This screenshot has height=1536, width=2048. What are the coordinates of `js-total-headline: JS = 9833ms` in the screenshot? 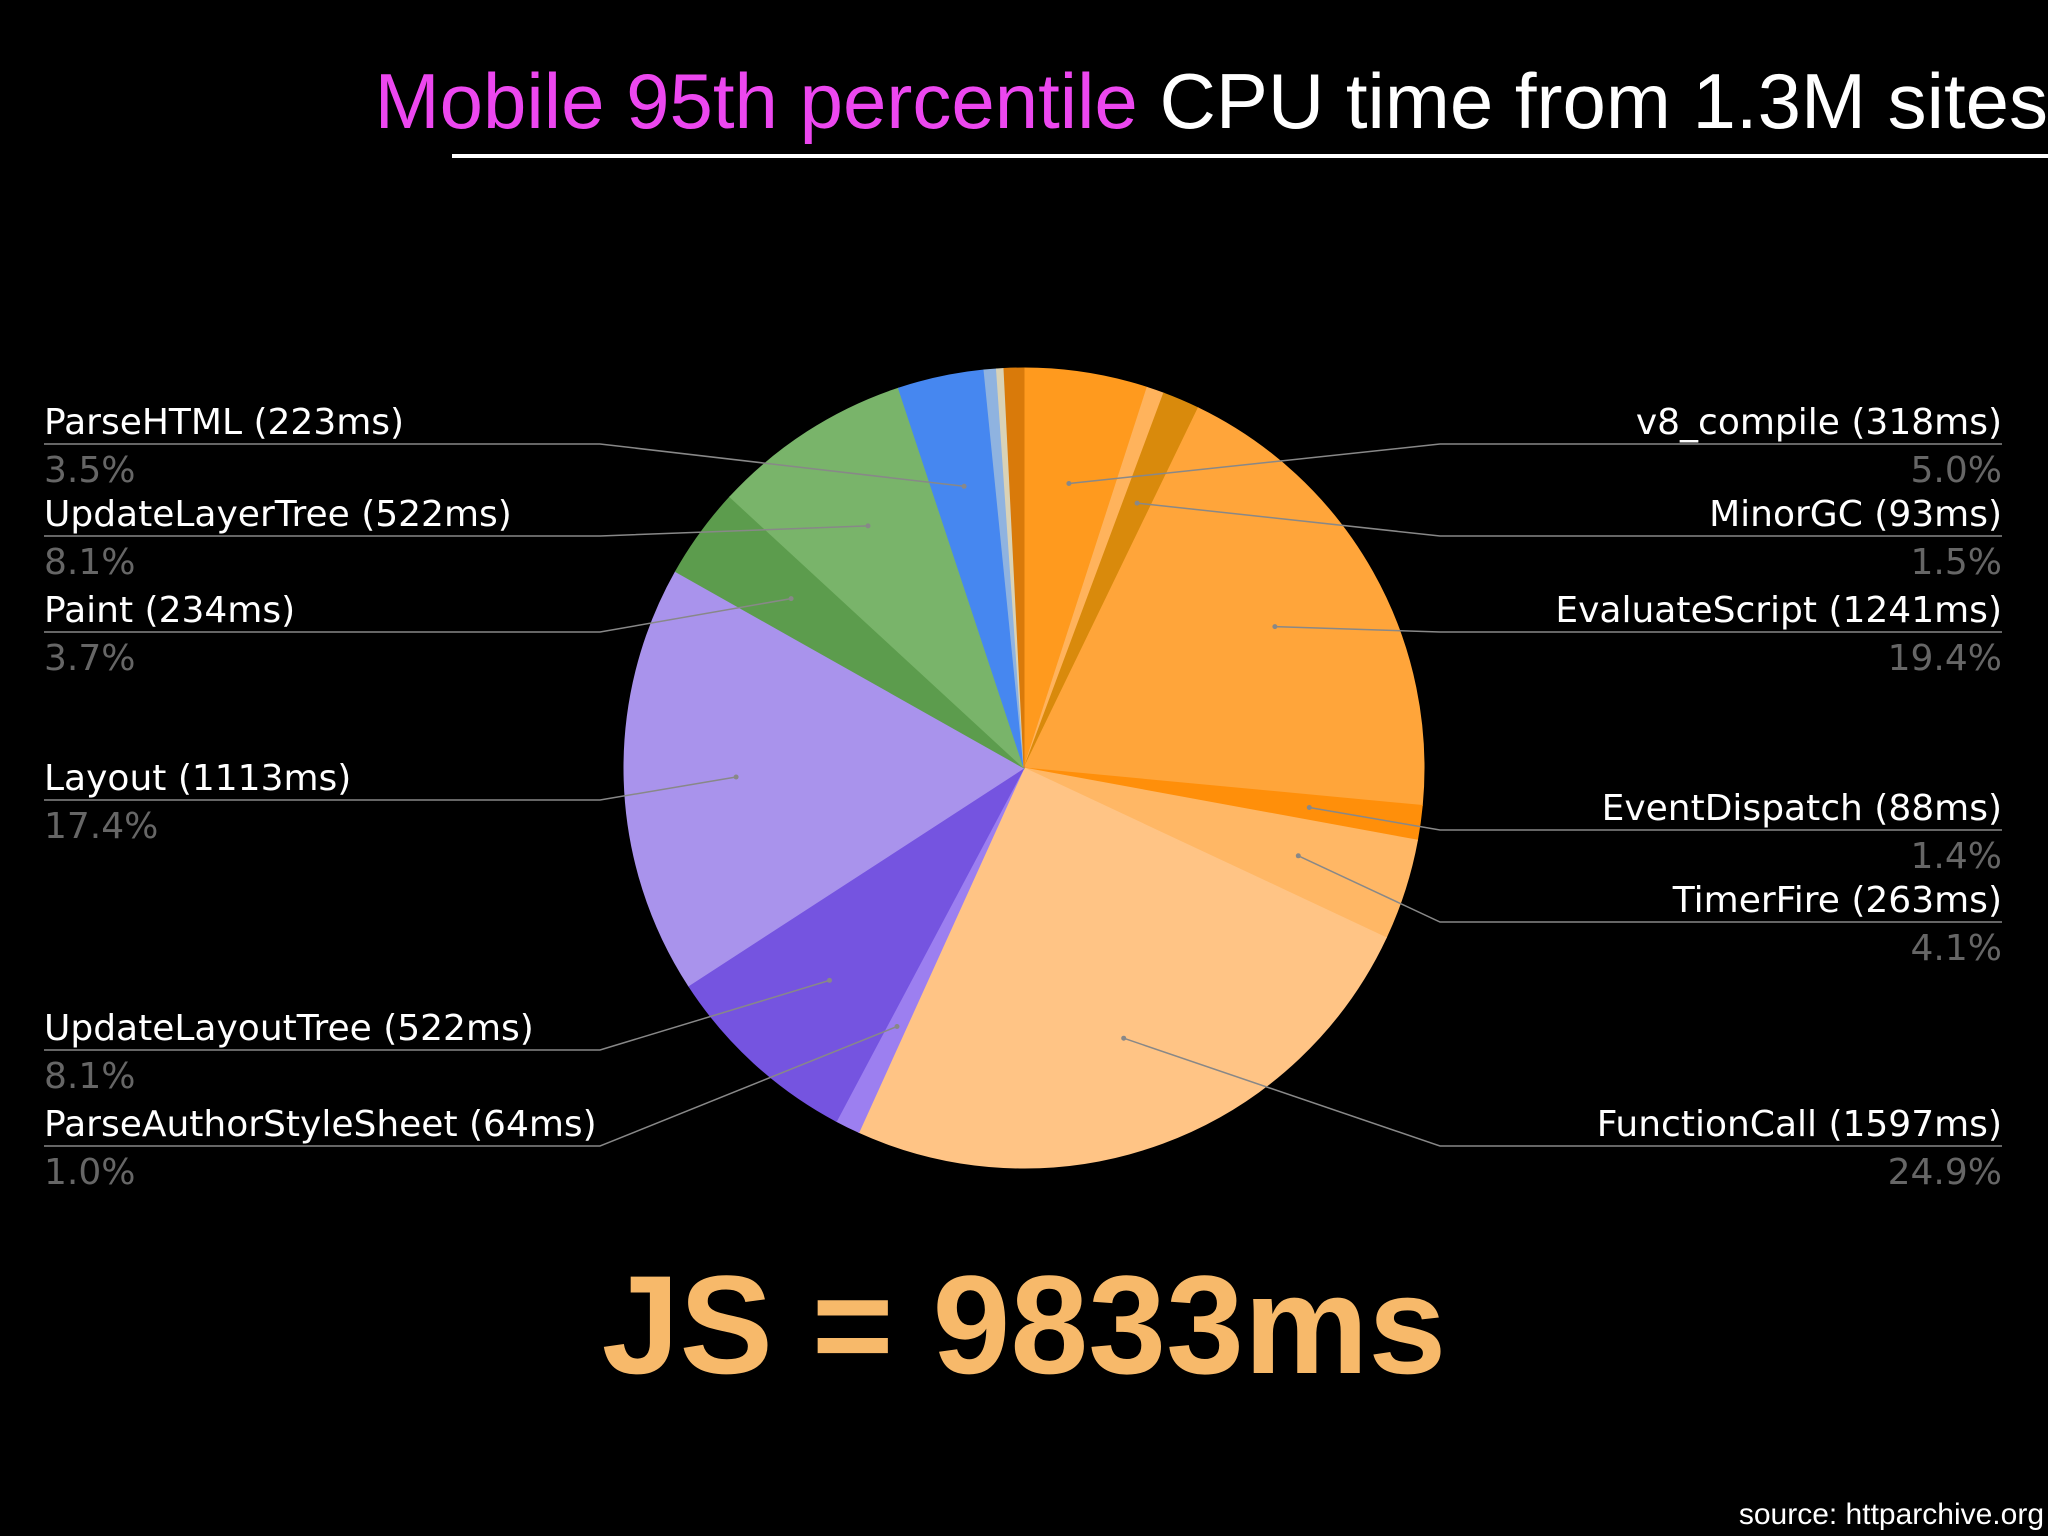 It's located at (1024, 1324).